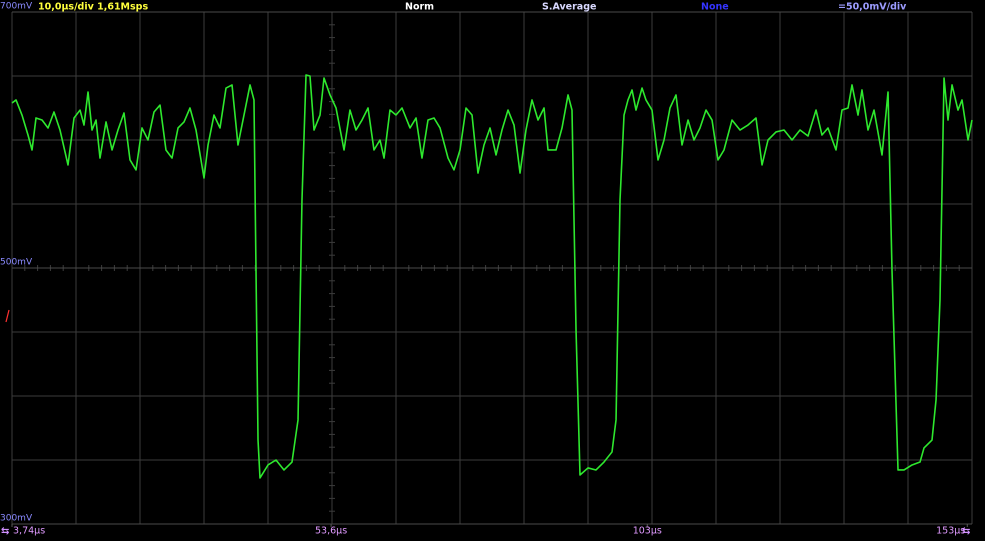 This screenshot has width=985, height=541. Describe the element at coordinates (93, 7) in the screenshot. I see `timebase: 10,0µs/div 1,61Msps` at that location.